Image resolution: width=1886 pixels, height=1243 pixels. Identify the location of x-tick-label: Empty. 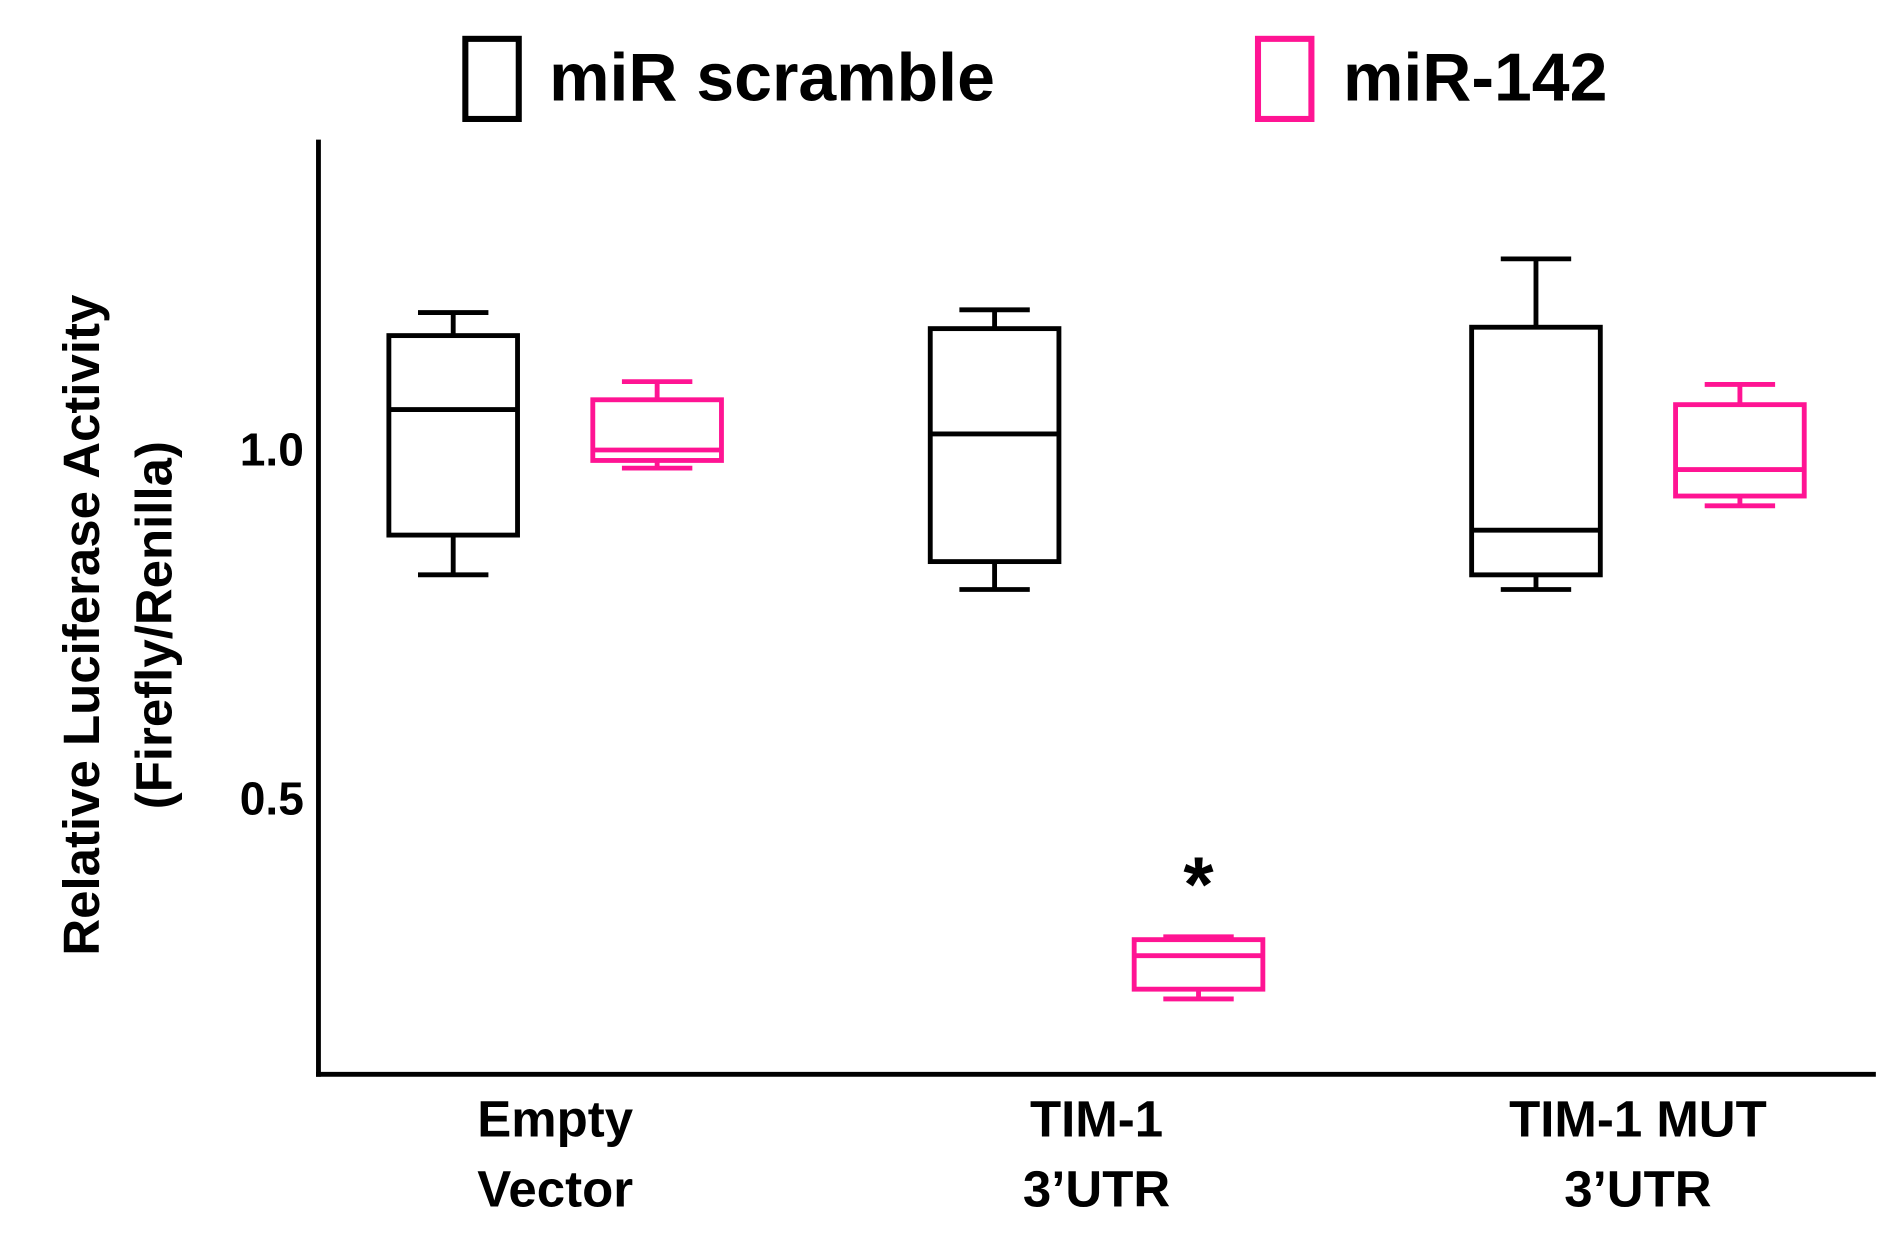
(555, 1118).